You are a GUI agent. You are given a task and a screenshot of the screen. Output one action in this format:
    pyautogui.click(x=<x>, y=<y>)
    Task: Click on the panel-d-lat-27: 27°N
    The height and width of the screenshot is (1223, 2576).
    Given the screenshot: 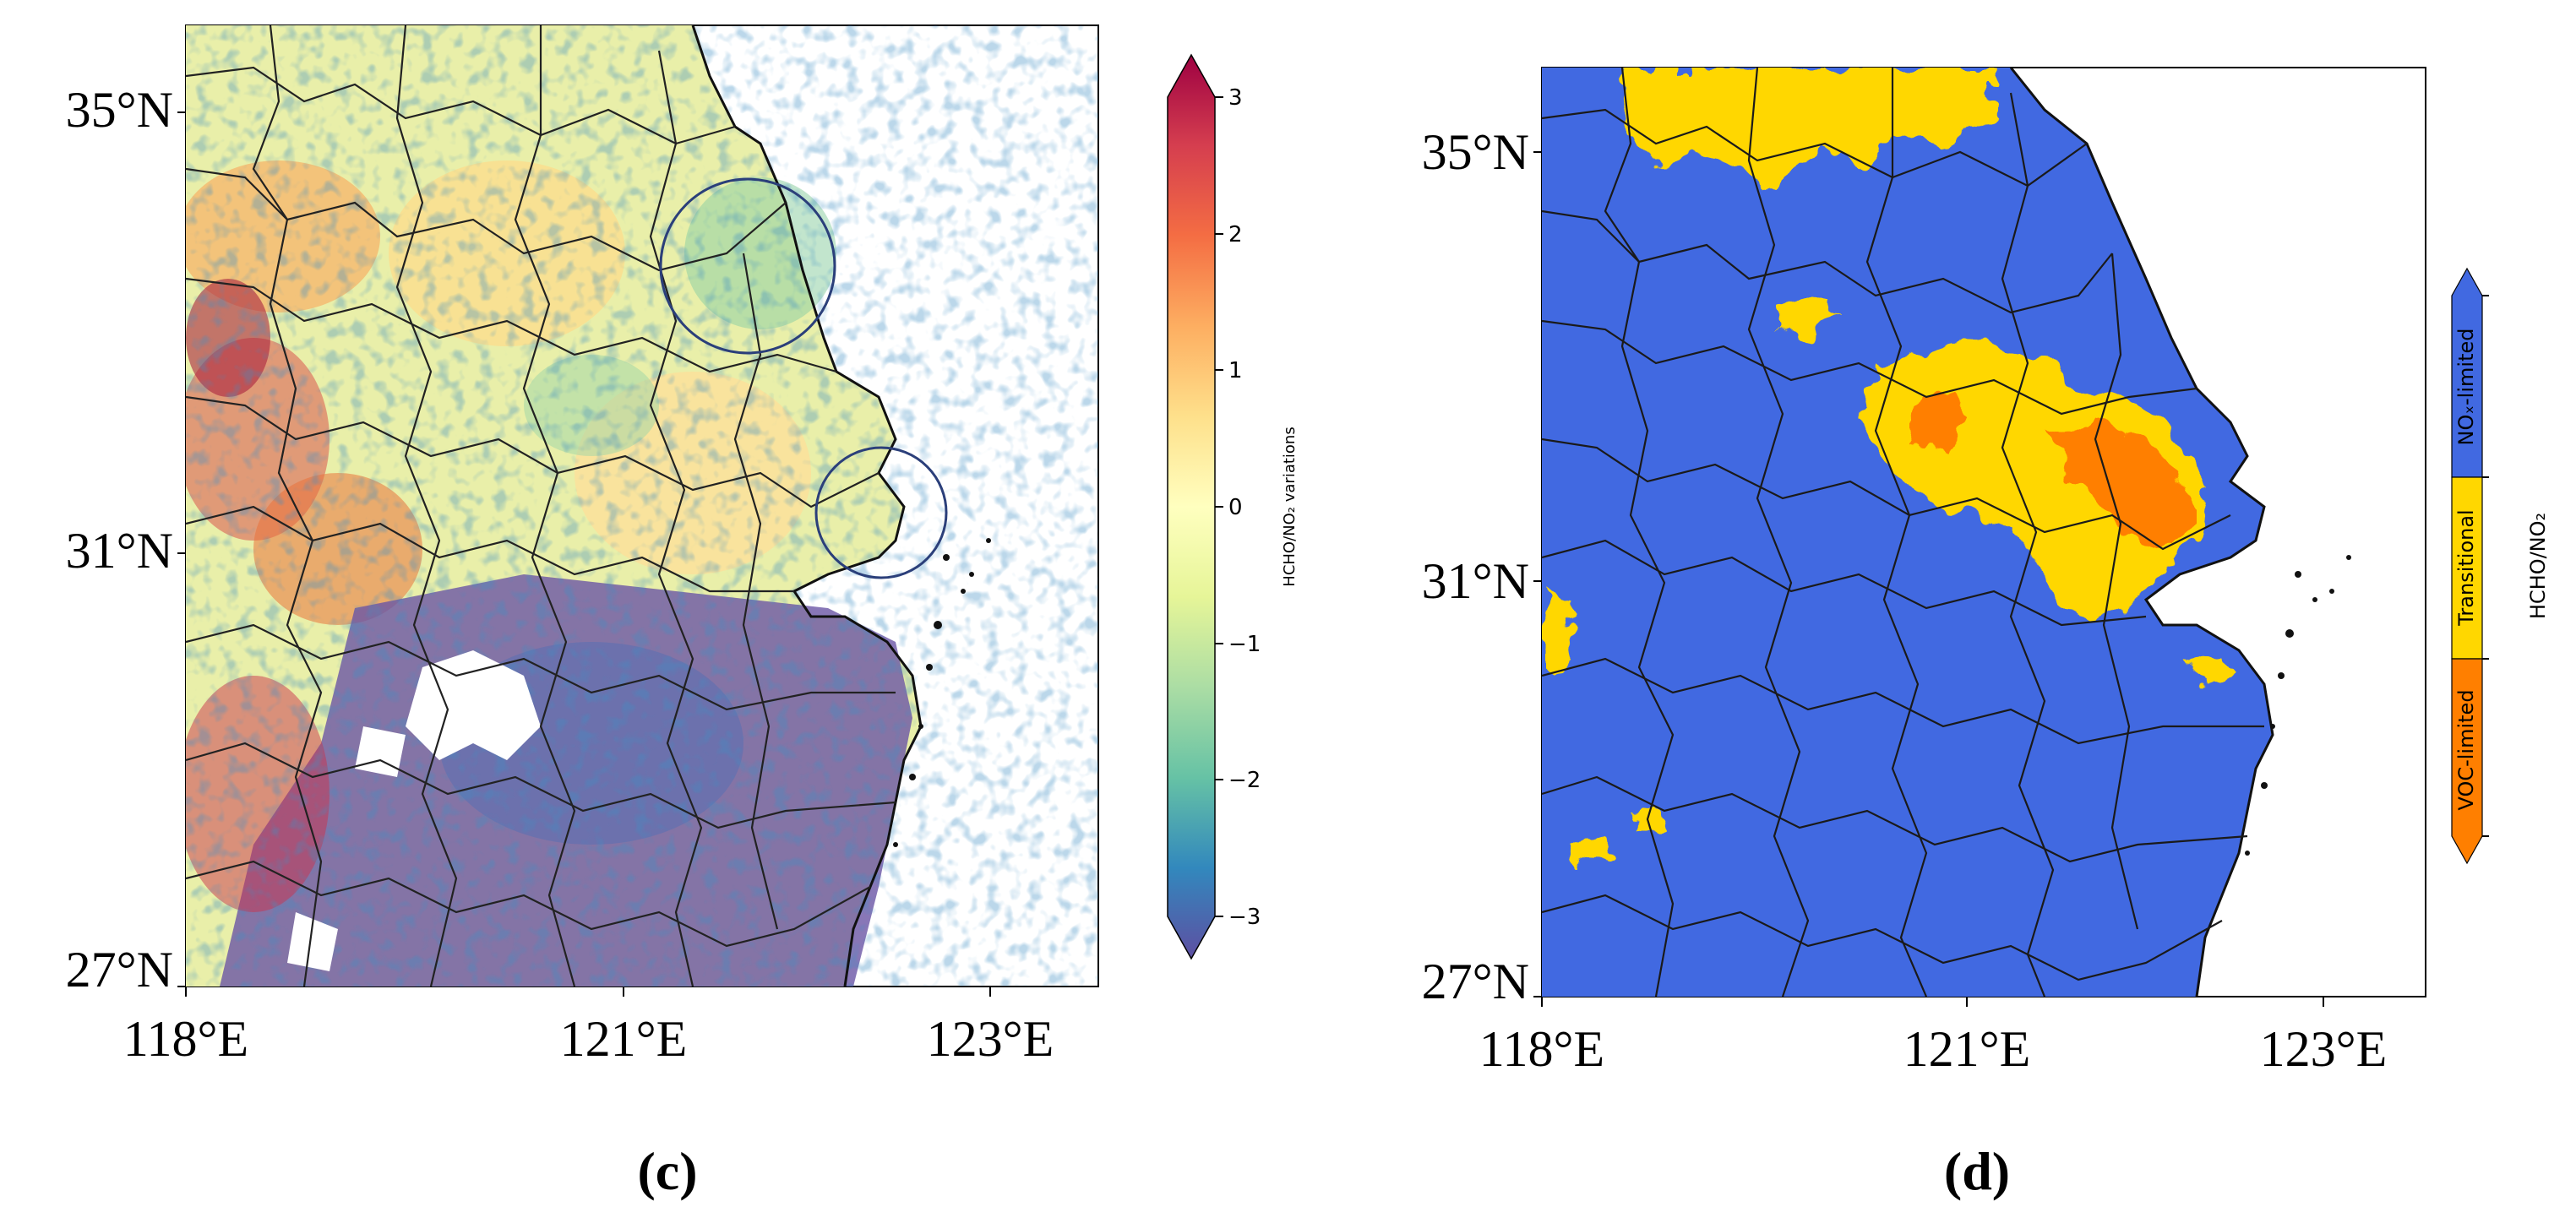 What is the action you would take?
    pyautogui.click(x=1475, y=982)
    